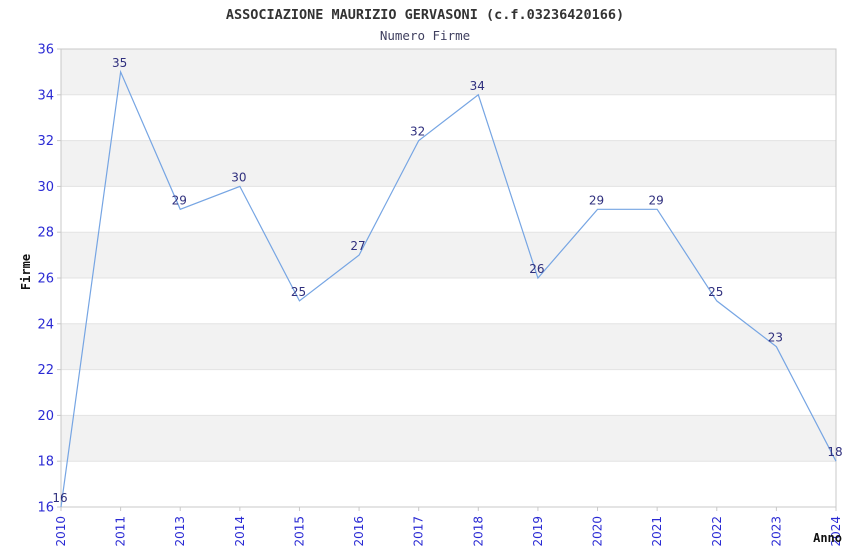 The width and height of the screenshot is (850, 550). I want to click on chart-subtitle: Numero Firme, so click(425, 35).